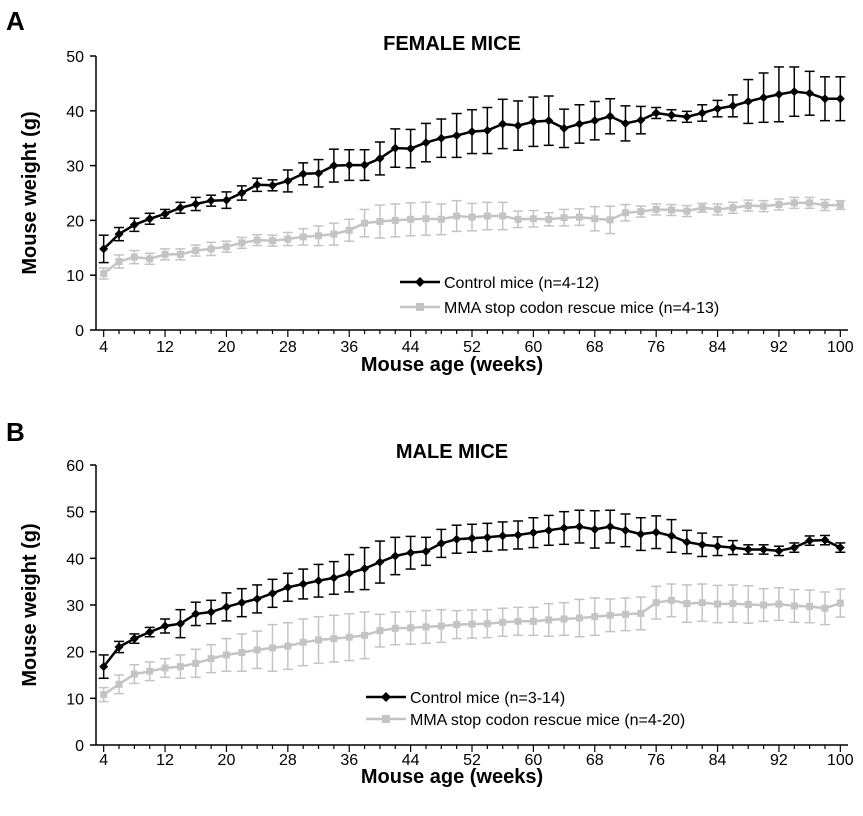 This screenshot has height=816, width=863. What do you see at coordinates (30, 604) in the screenshot?
I see `y-axis-title: Mouse weight (g)` at bounding box center [30, 604].